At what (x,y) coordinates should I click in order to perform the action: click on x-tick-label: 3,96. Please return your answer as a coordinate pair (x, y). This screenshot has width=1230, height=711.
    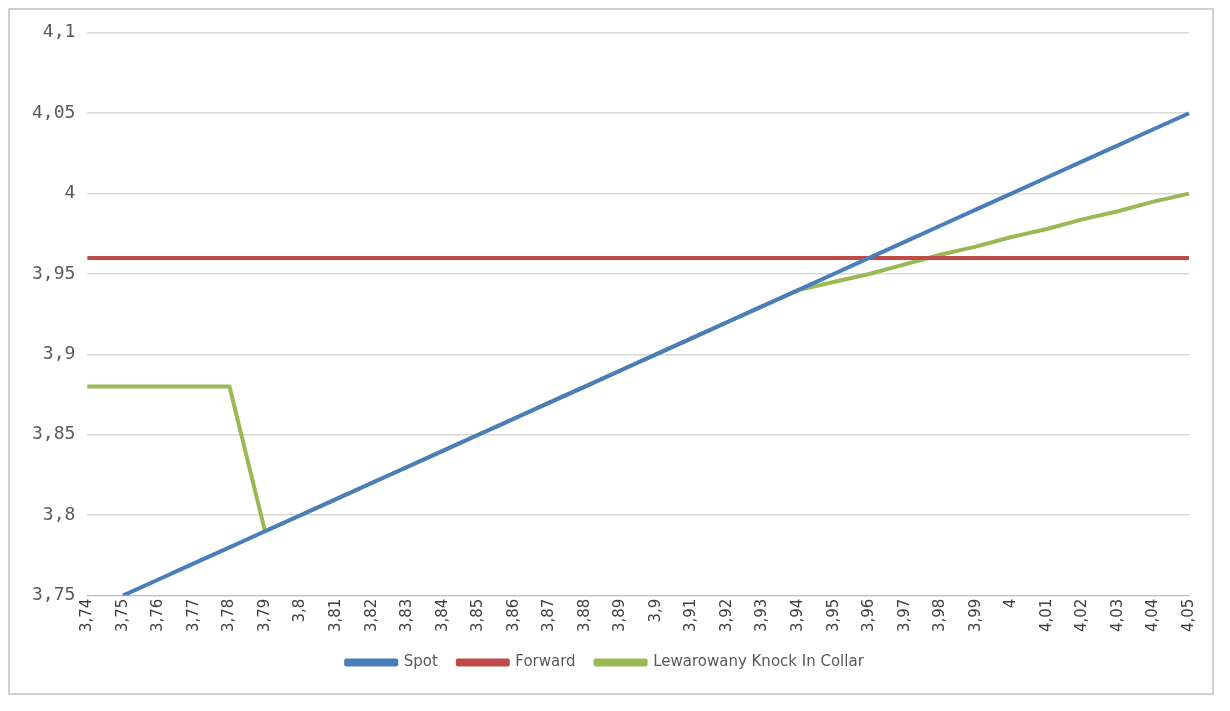
    Looking at the image, I should click on (868, 615).